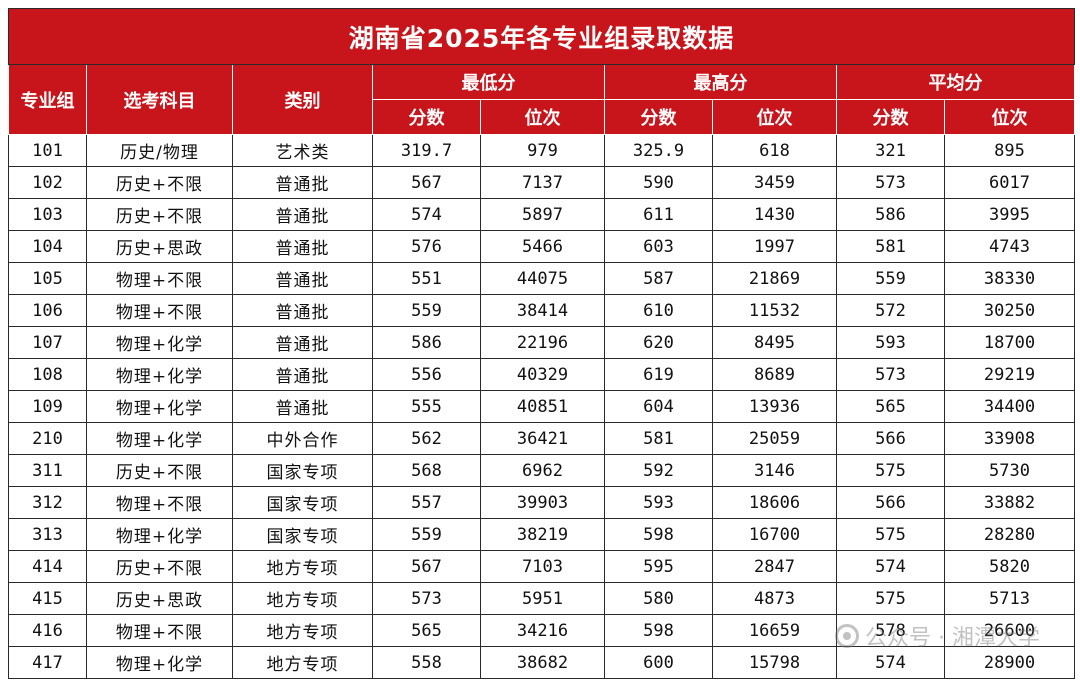 The height and width of the screenshot is (691, 1080). I want to click on header-subjects: 选考科目, so click(159, 99).